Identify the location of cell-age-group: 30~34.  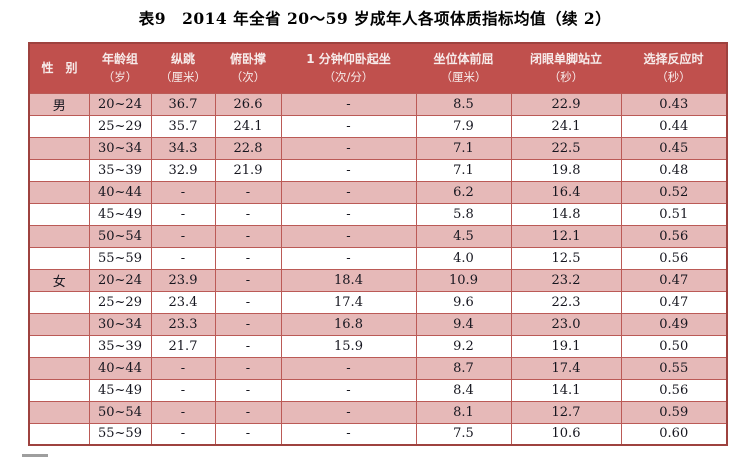
(120, 324).